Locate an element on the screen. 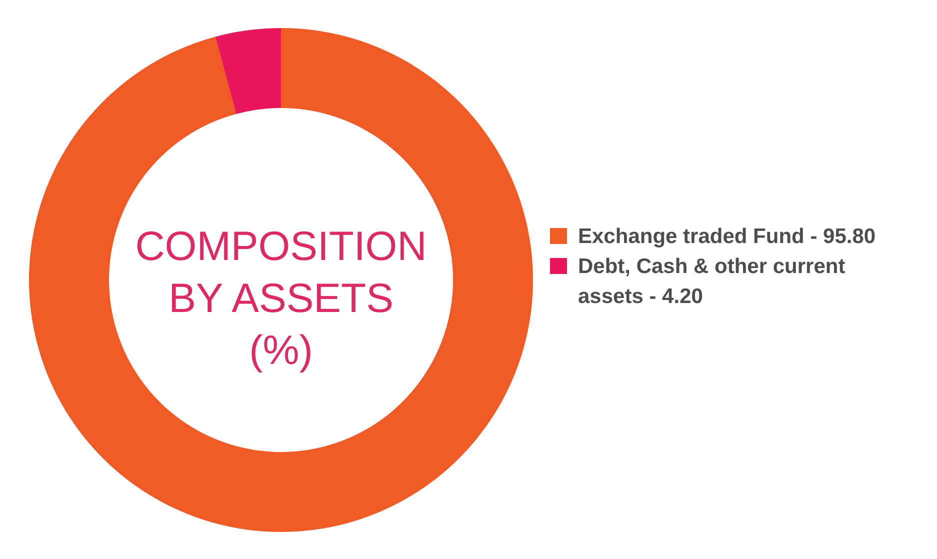 The height and width of the screenshot is (559, 937). donut-slice is located at coordinates (248, 71).